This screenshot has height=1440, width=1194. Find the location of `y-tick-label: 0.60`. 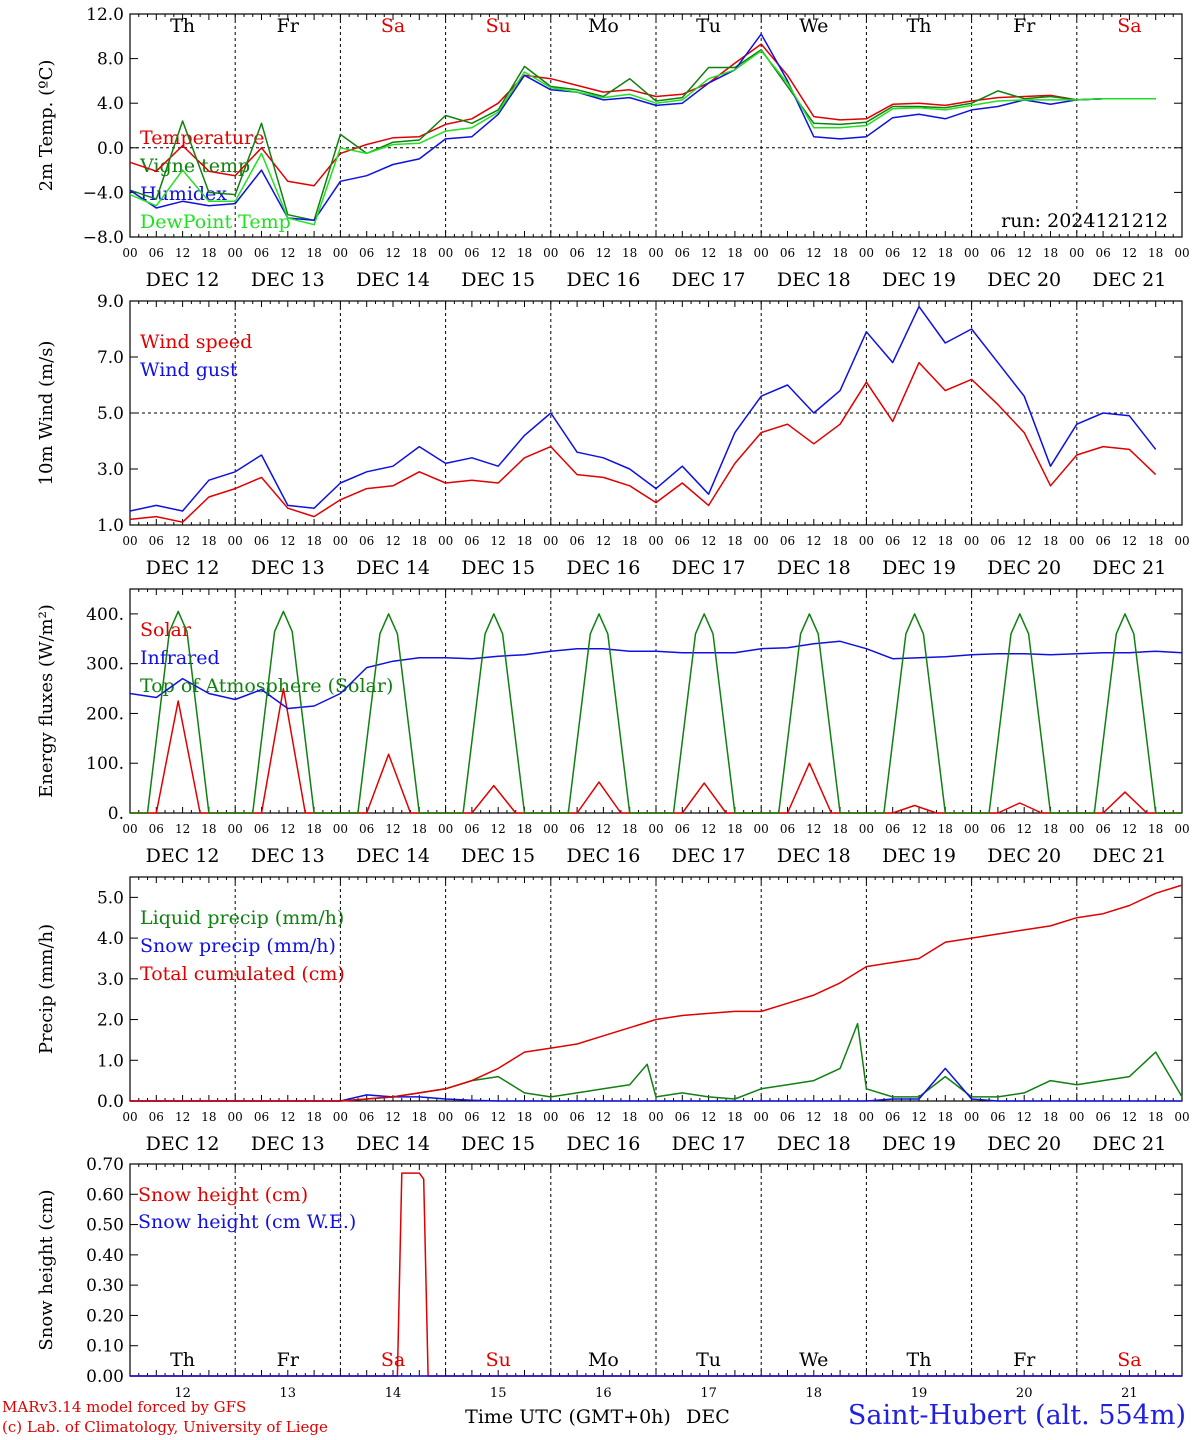

y-tick-label: 0.60 is located at coordinates (105, 1195).